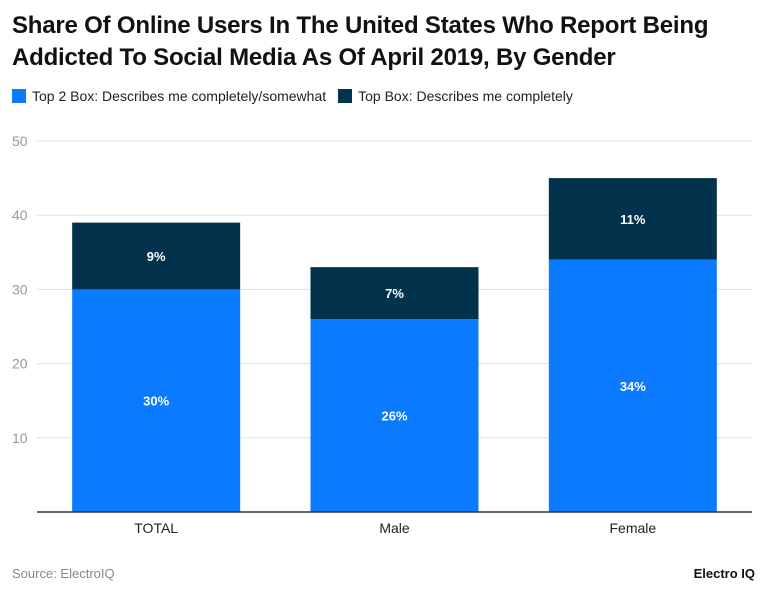  Describe the element at coordinates (394, 528) in the screenshot. I see `x-tick-label: Male` at that location.